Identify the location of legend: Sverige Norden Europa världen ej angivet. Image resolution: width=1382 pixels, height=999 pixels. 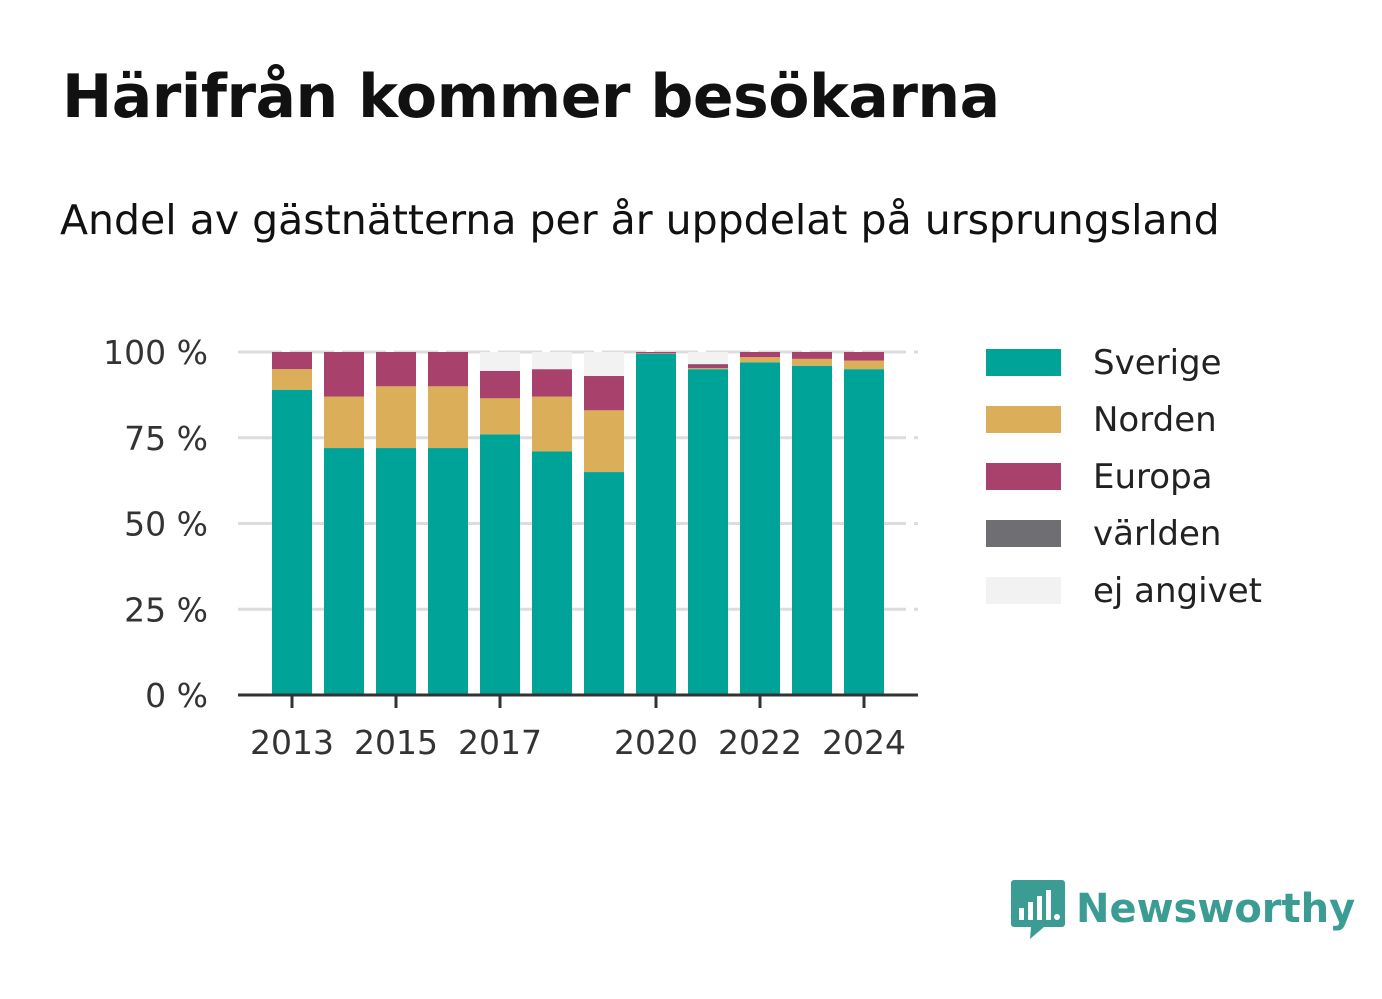
(1124, 476).